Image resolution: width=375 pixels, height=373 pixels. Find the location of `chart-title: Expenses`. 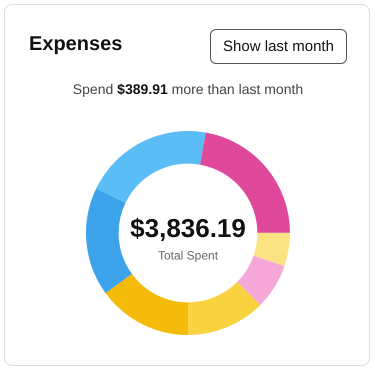

chart-title: Expenses is located at coordinates (75, 44).